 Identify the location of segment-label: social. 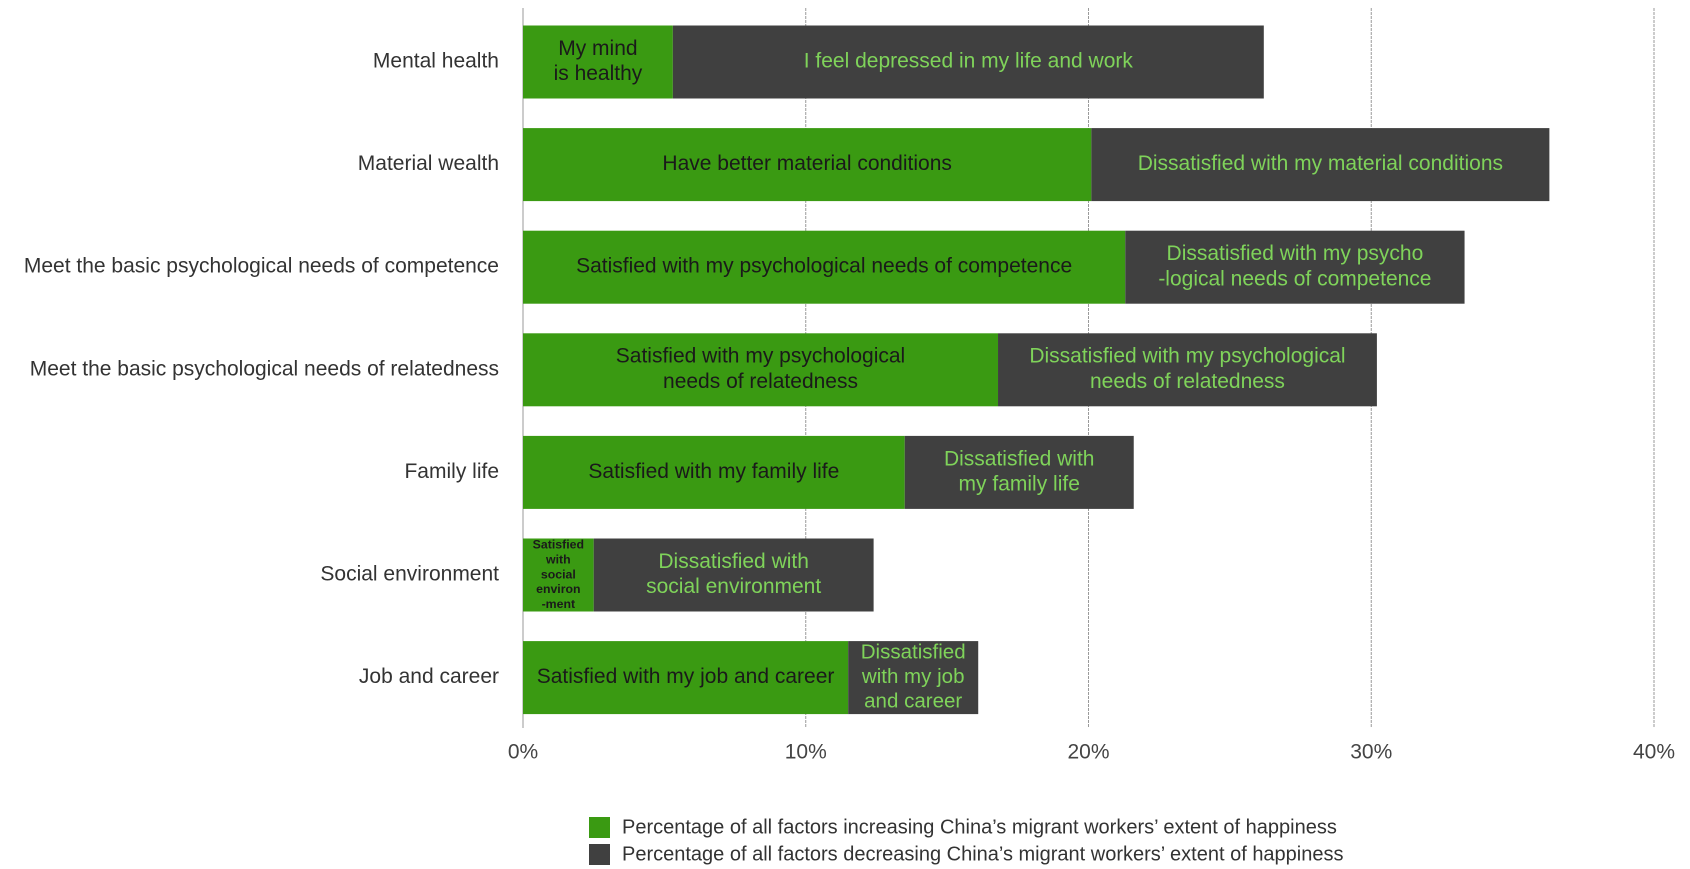
(558, 574).